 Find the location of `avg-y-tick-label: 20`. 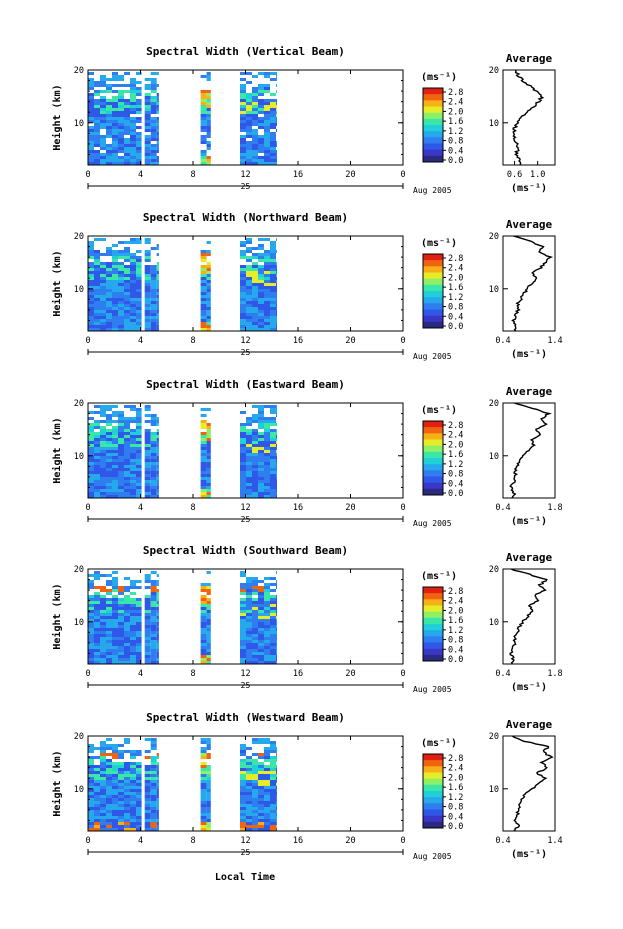

avg-y-tick-label: 20 is located at coordinates (494, 71).